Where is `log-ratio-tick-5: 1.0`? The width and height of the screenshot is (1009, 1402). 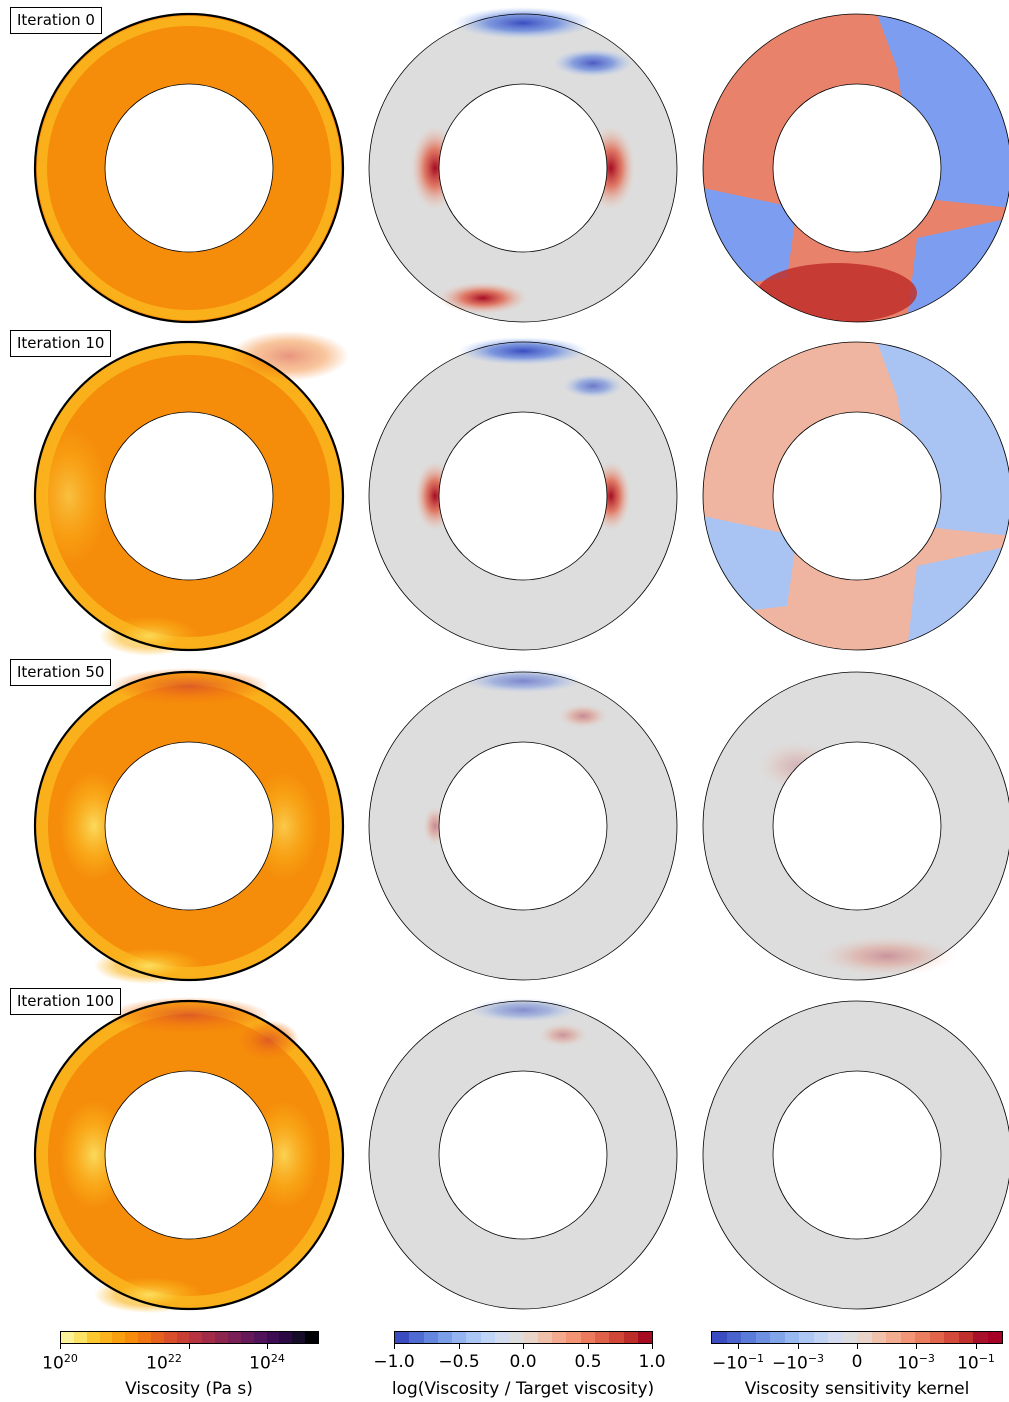 log-ratio-tick-5: 1.0 is located at coordinates (652, 1362).